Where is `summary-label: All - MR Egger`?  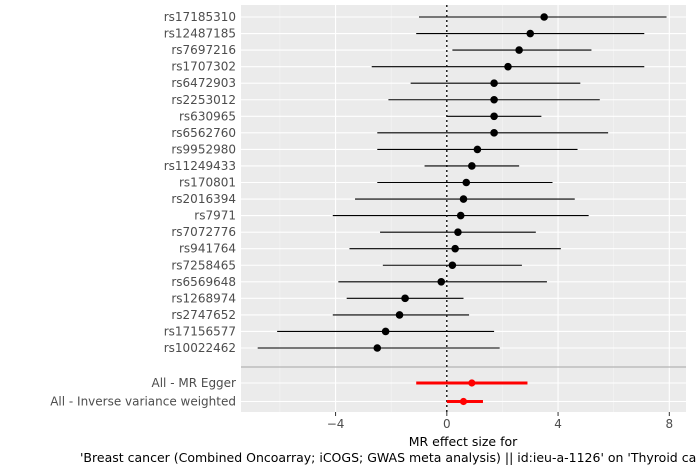 summary-label: All - MR Egger is located at coordinates (194, 383).